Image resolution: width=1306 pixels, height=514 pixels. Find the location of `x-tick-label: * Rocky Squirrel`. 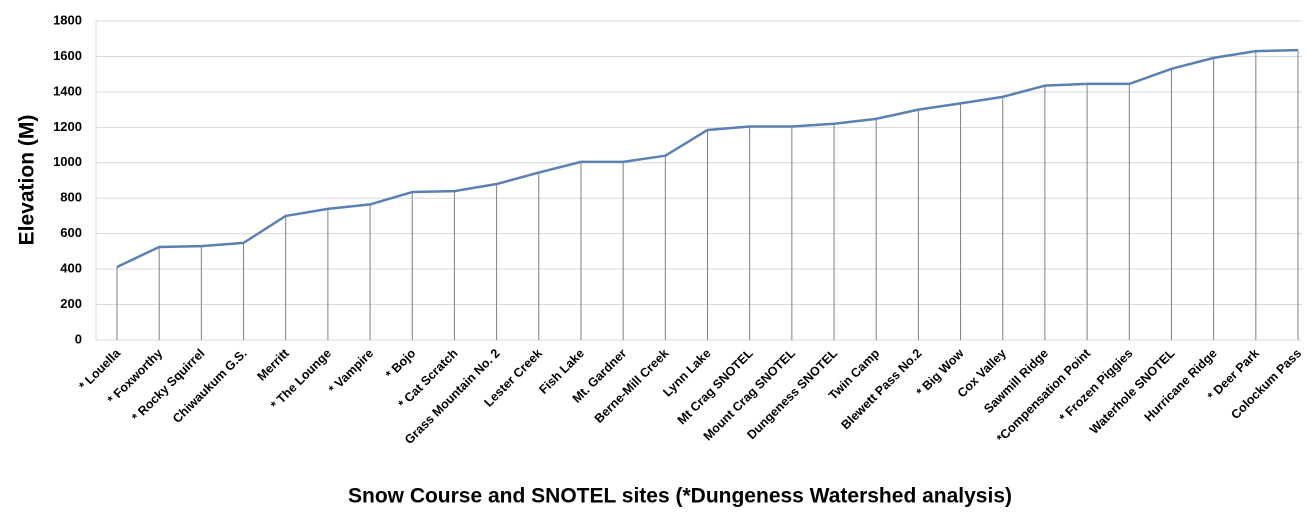

x-tick-label: * Rocky Squirrel is located at coordinates (168, 385).